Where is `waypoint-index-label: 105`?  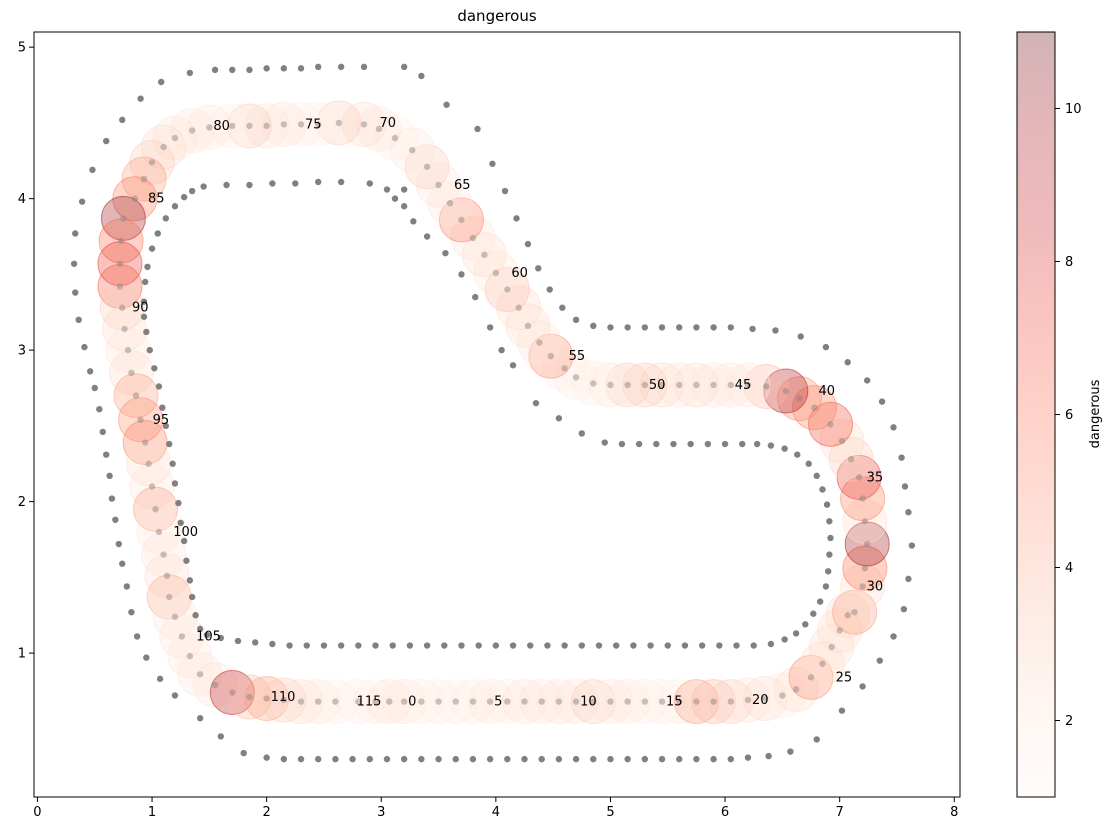 waypoint-index-label: 105 is located at coordinates (208, 636).